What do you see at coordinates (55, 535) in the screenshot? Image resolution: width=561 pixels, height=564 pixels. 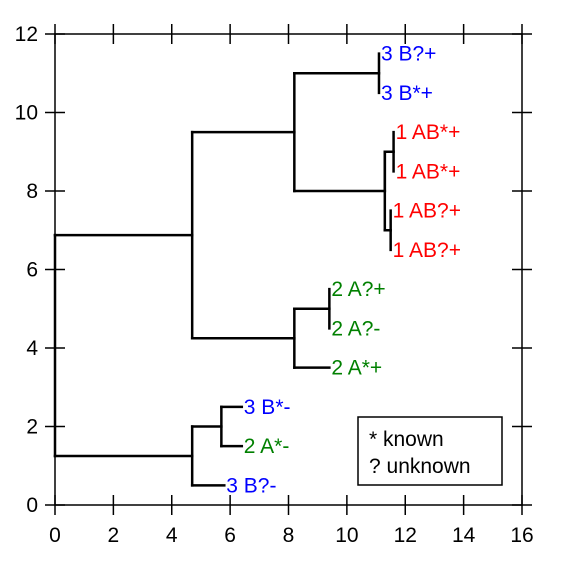 I see `x-tick-label: 0` at bounding box center [55, 535].